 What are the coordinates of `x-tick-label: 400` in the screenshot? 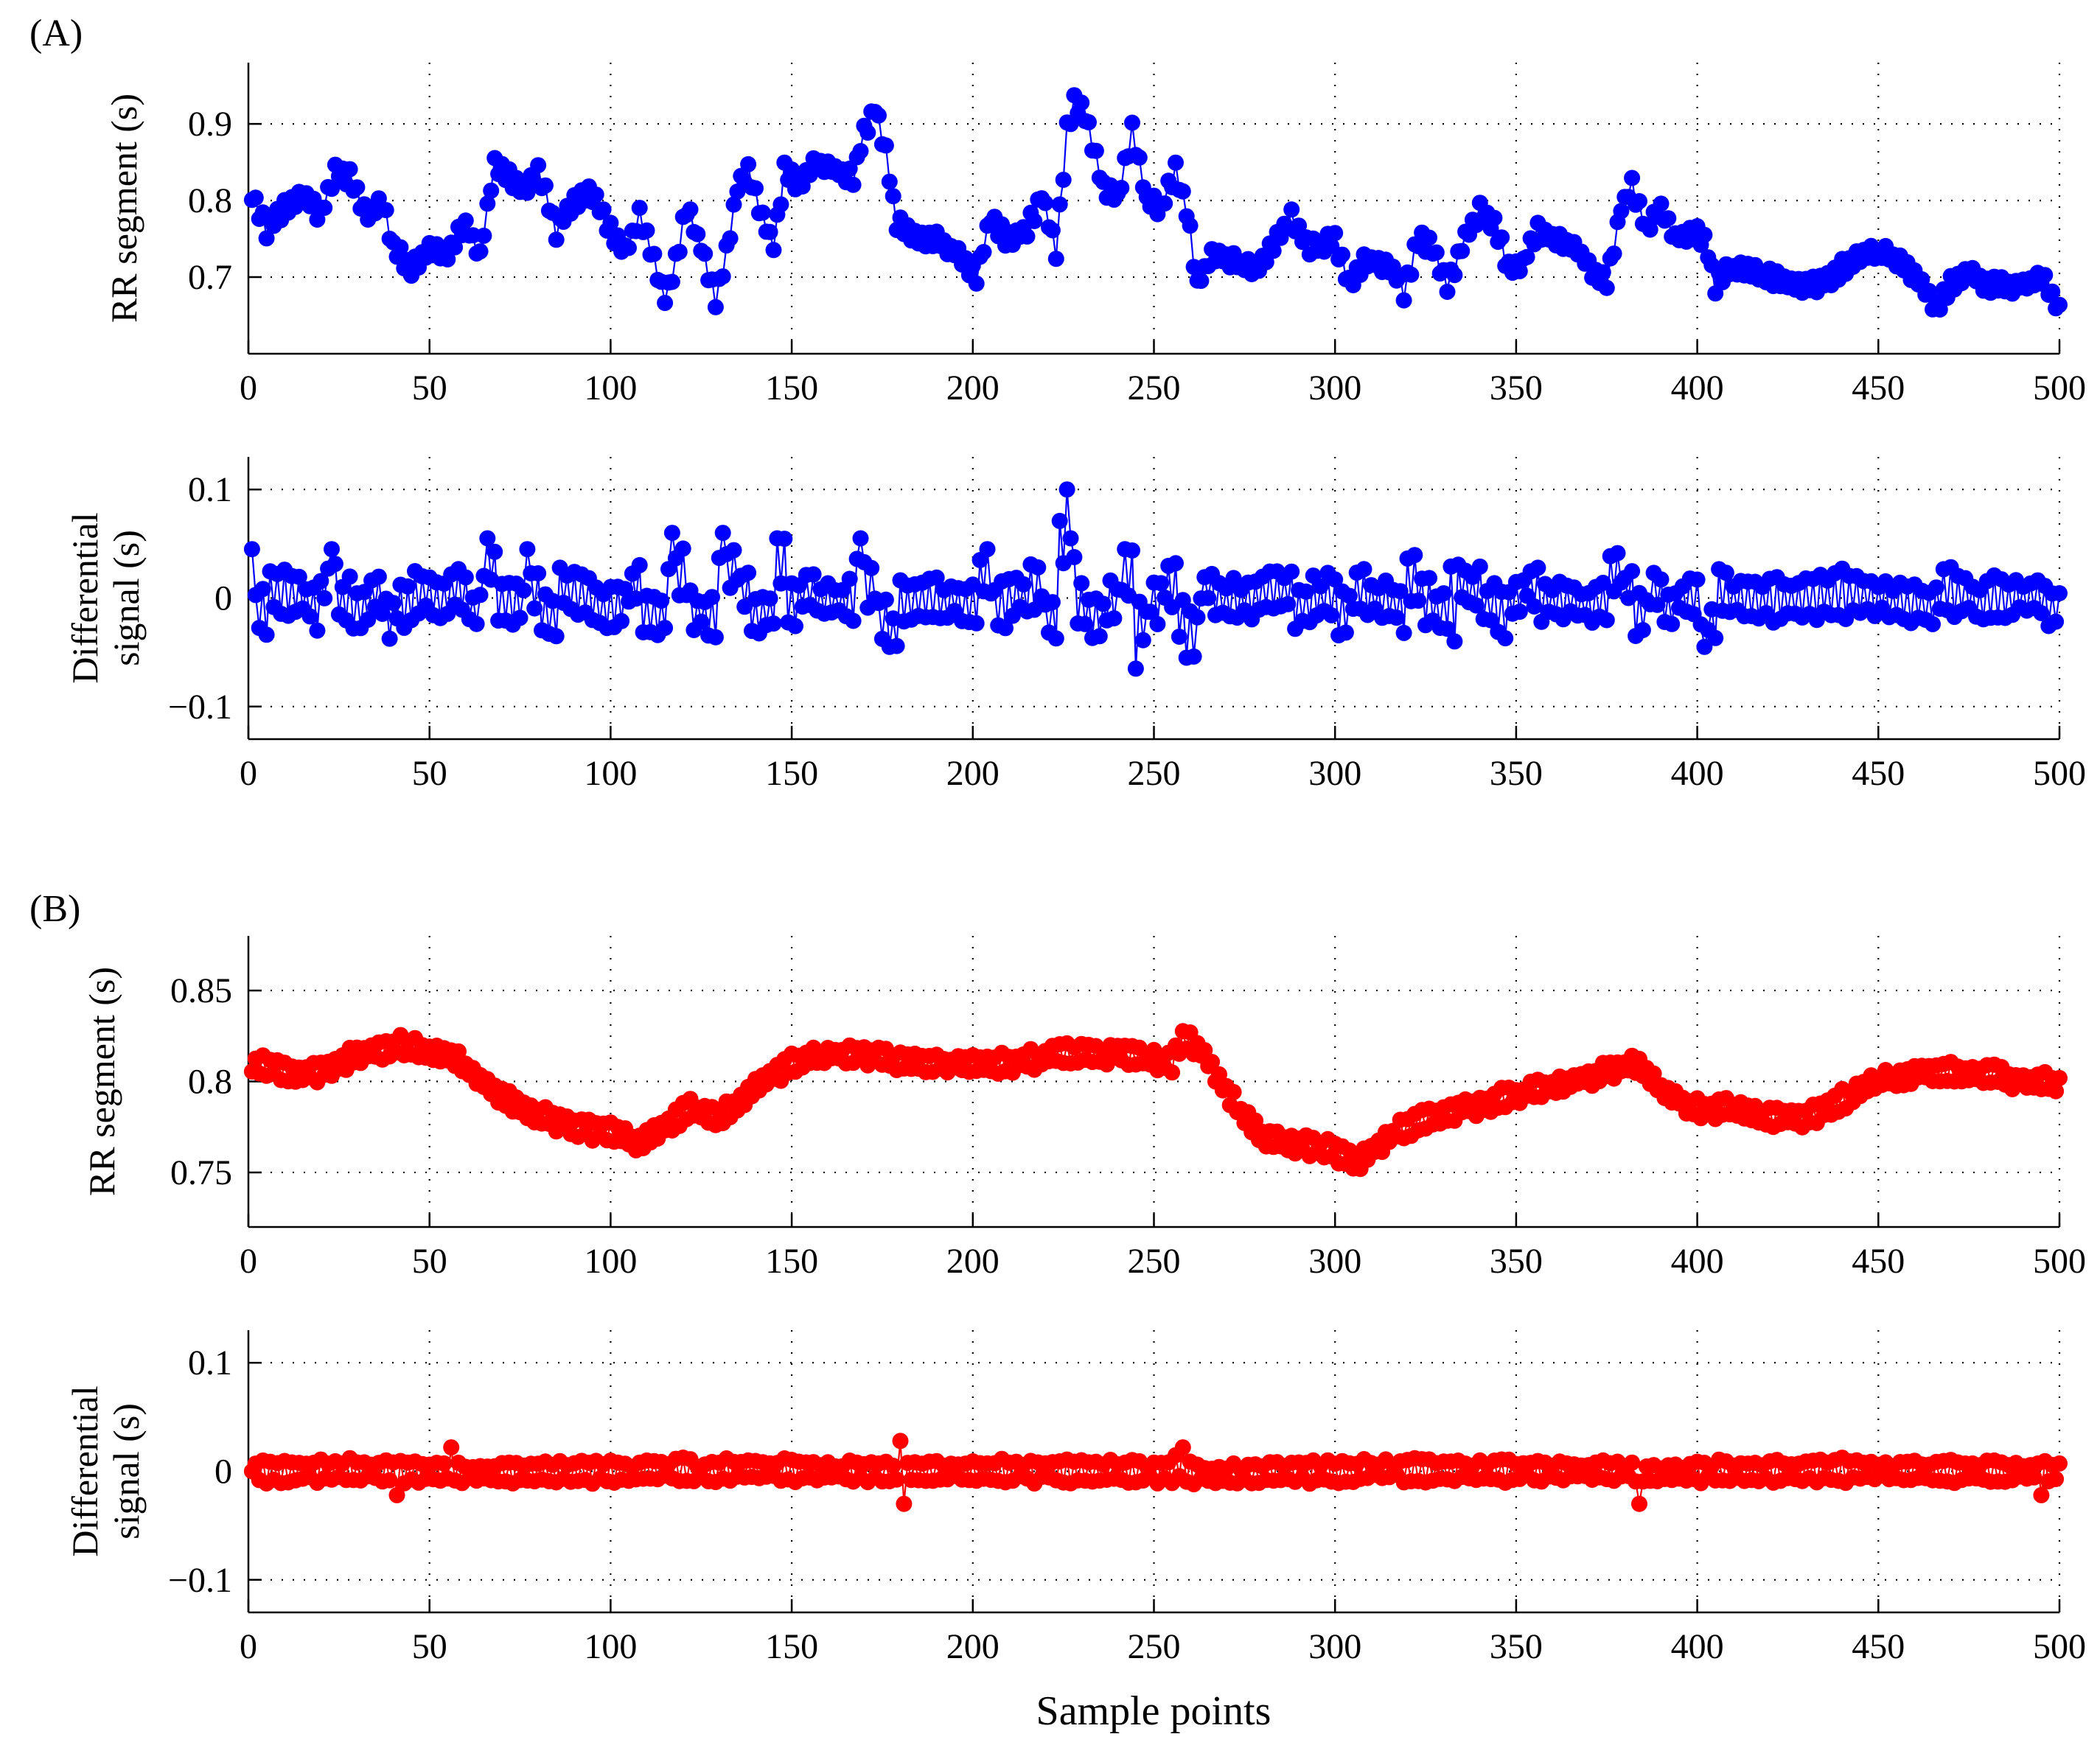 It's located at (1697, 1646).